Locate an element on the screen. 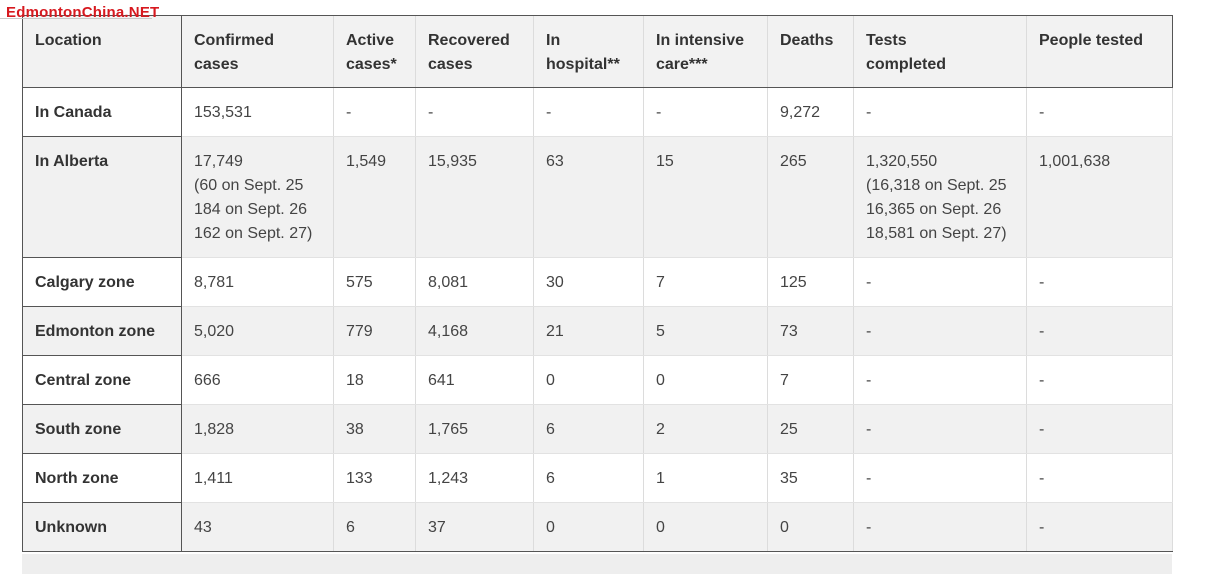  table-row: Edmonton zone 5,020 779 4,168 21 5 73 - - is located at coordinates (597, 331).